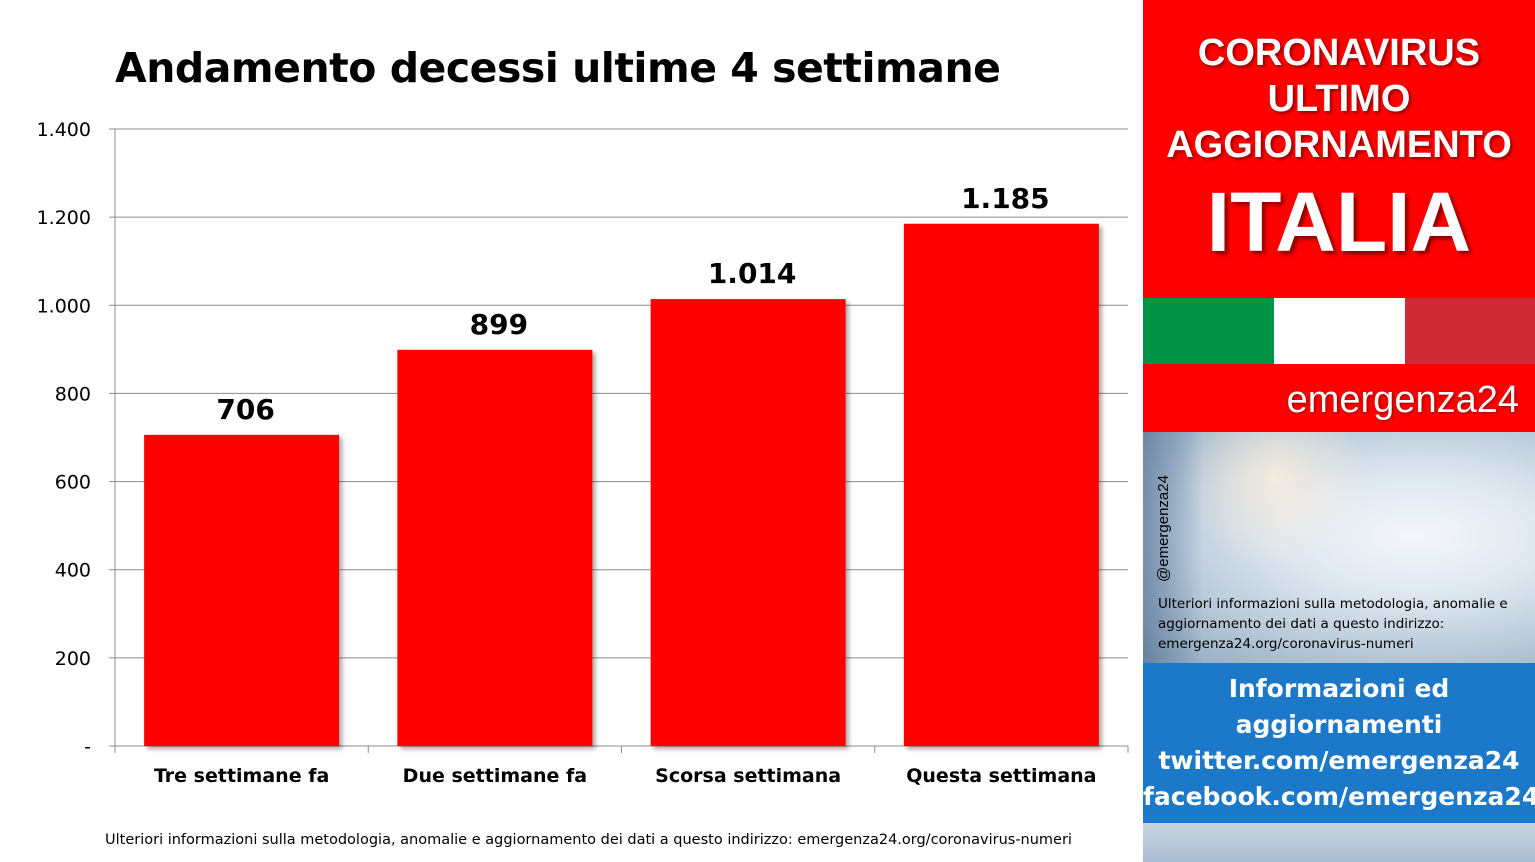 Image resolution: width=1535 pixels, height=862 pixels. I want to click on y-tick-label: -, so click(87, 747).